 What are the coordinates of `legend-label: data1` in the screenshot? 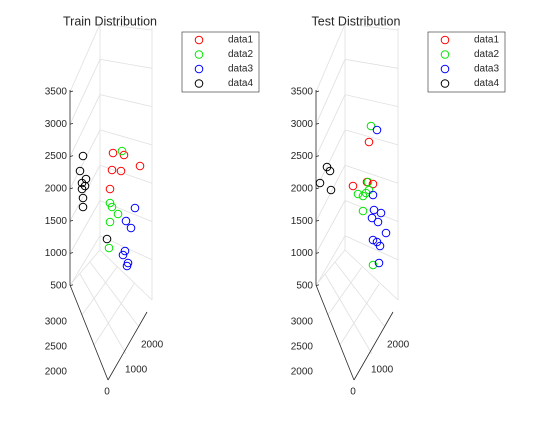 It's located at (486, 40).